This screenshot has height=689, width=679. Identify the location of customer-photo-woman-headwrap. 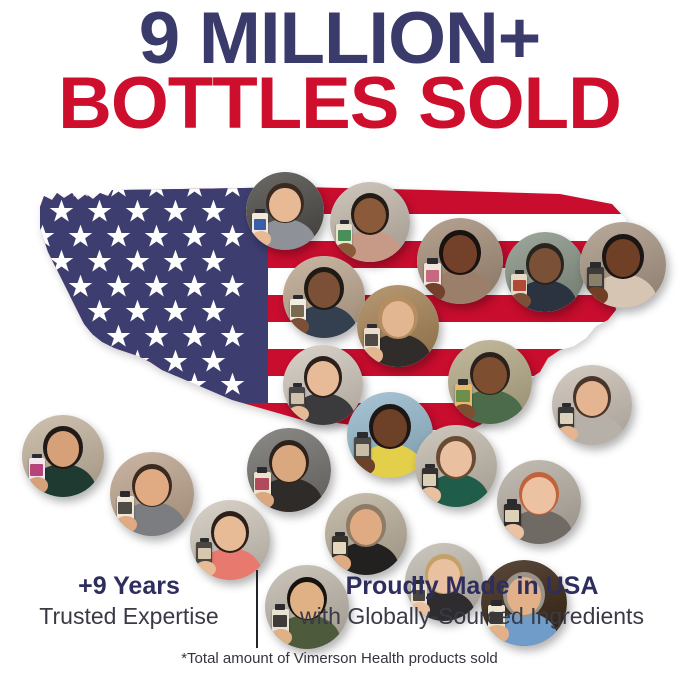
(490, 382).